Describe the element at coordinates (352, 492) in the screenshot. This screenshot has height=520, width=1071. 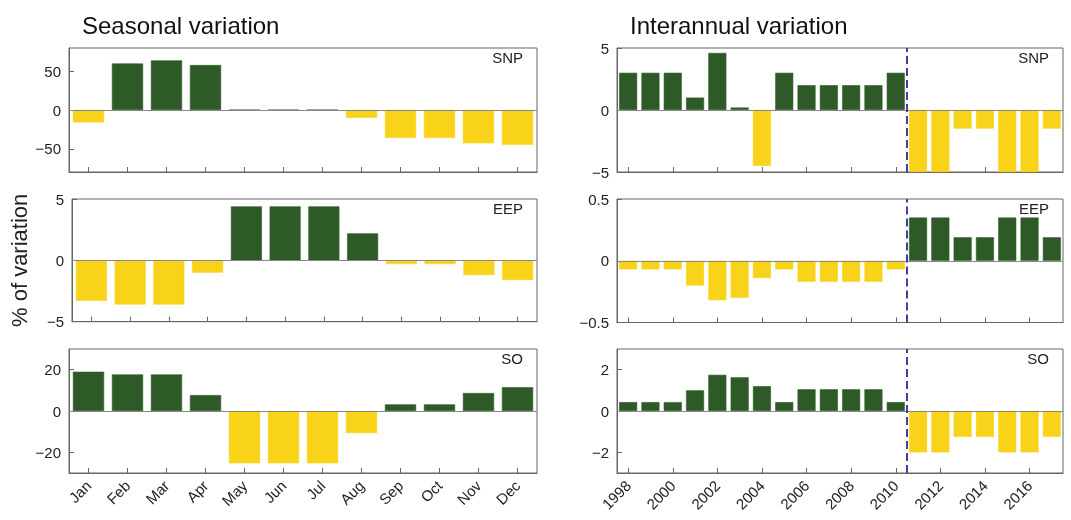
I see `x-tick-label: Aug` at that location.